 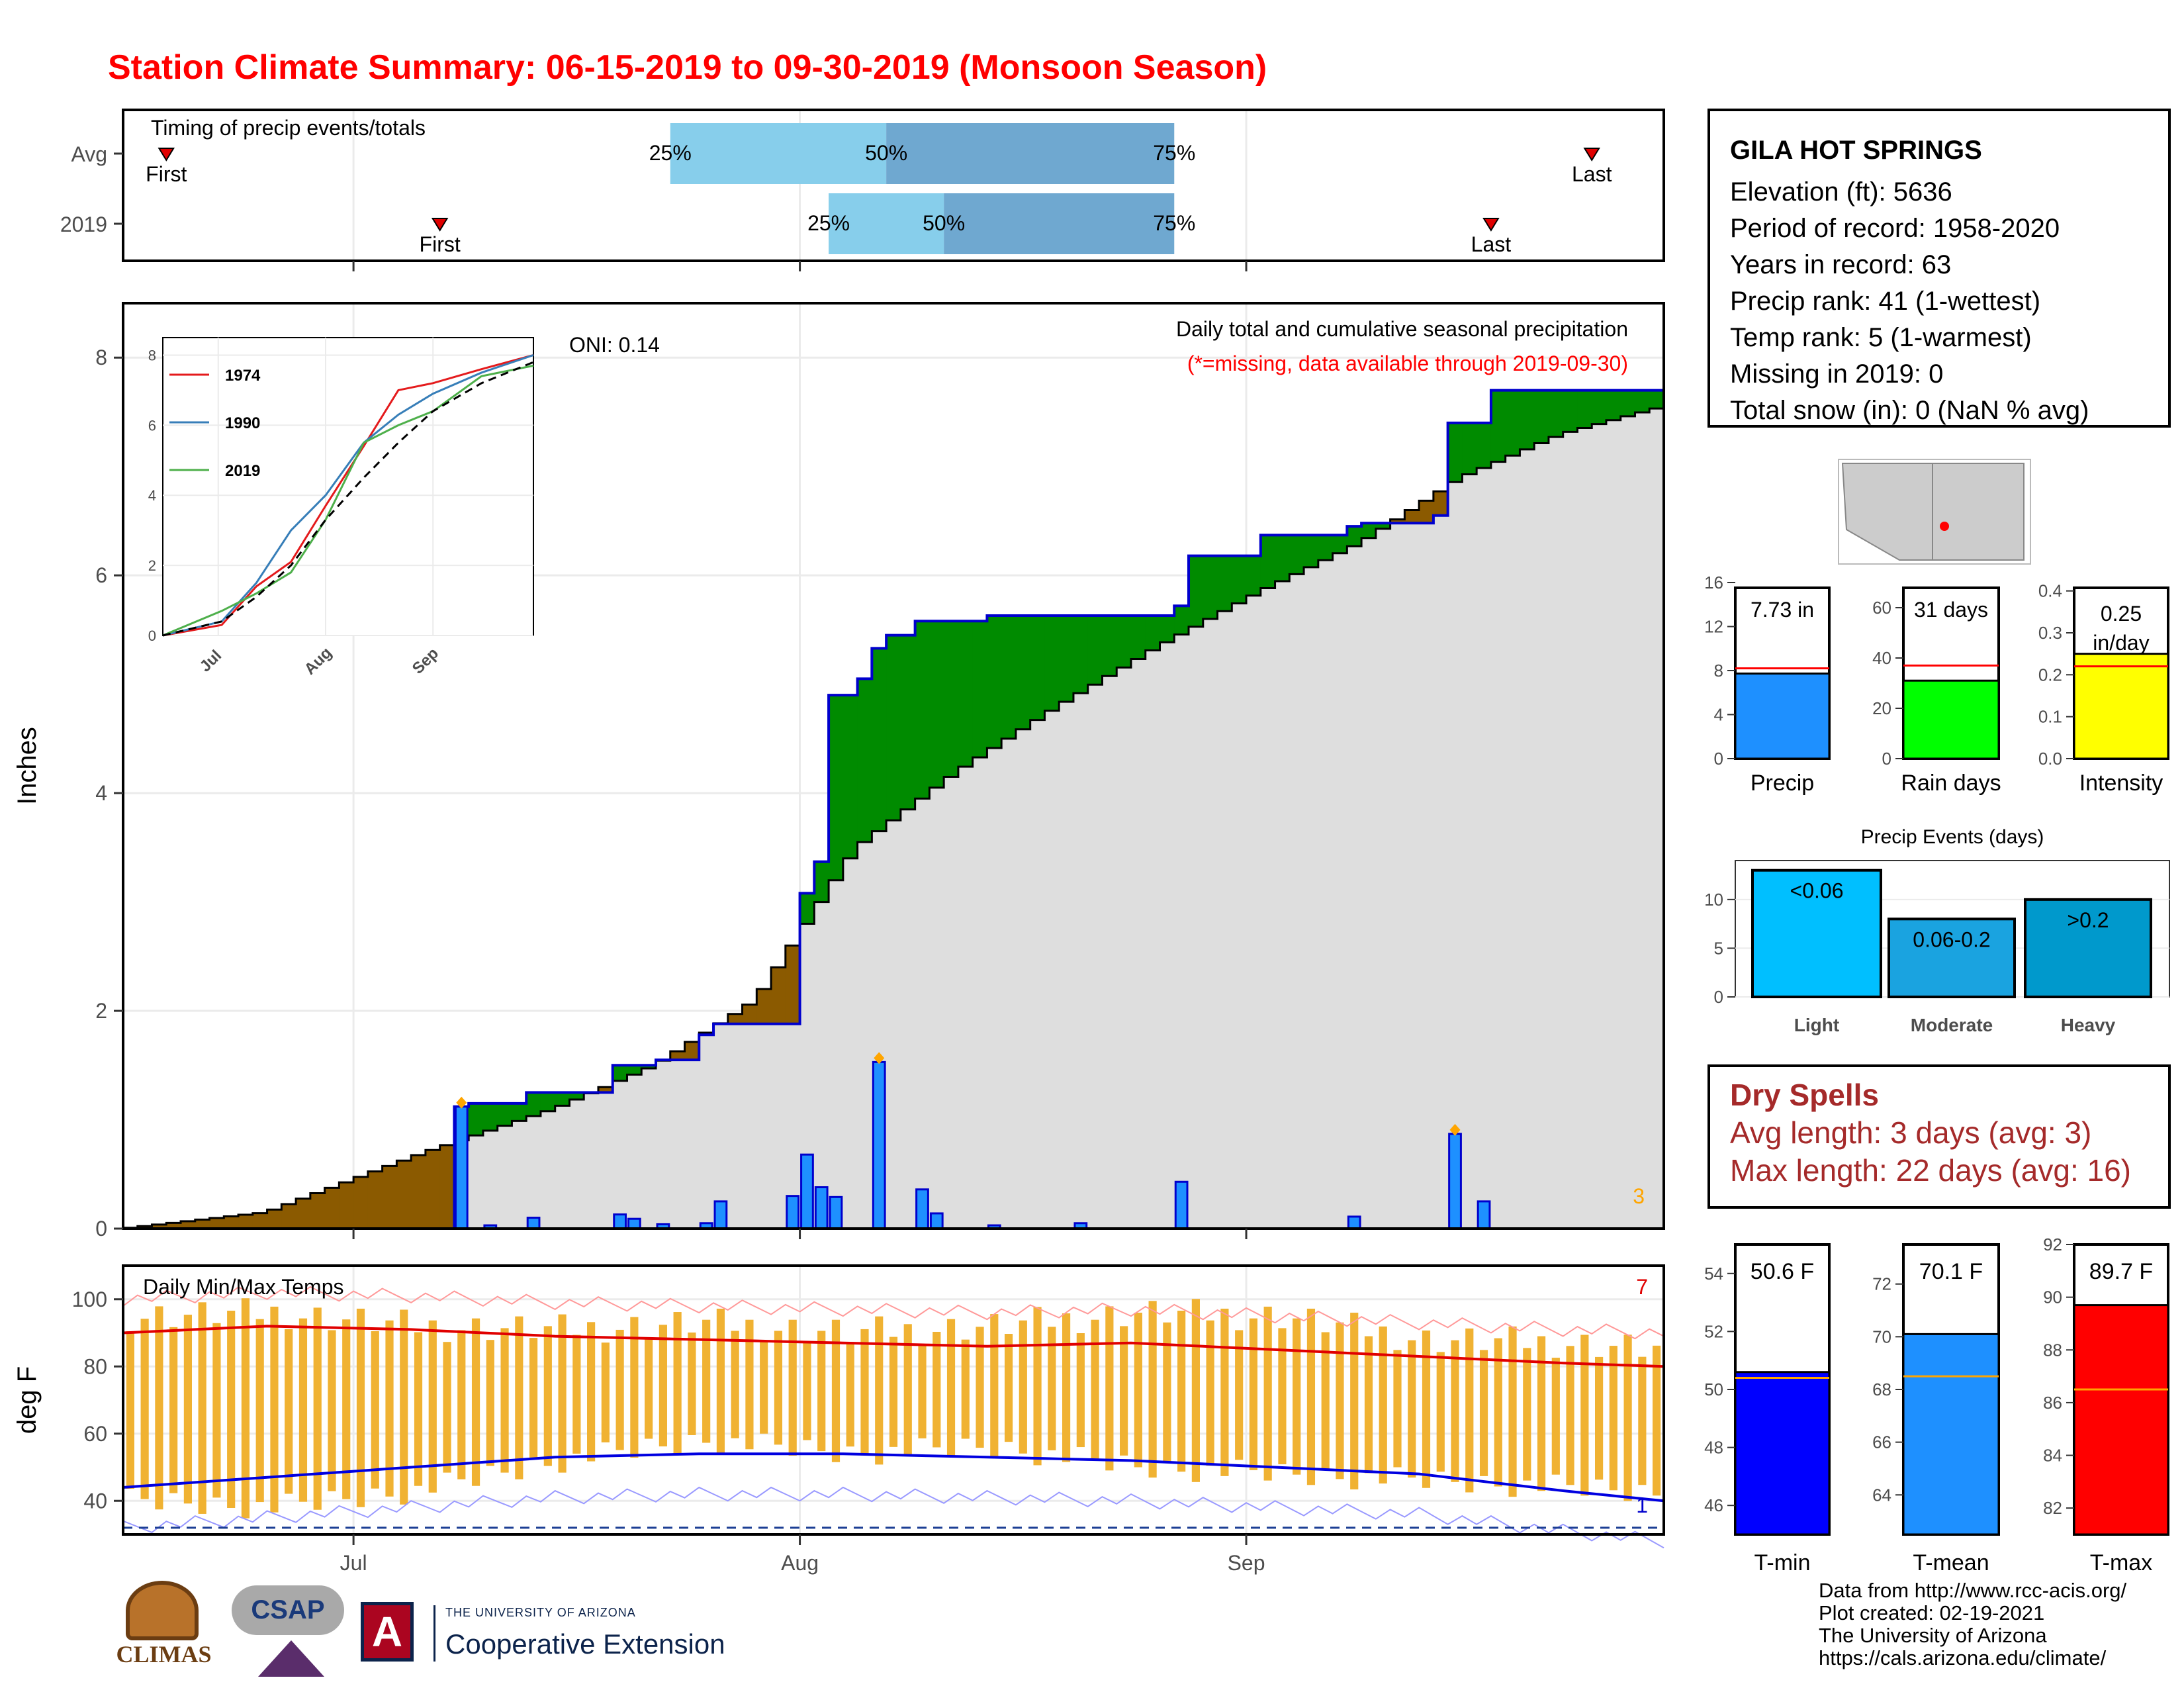 I want to click on timing-first-label: First, so click(x=167, y=174).